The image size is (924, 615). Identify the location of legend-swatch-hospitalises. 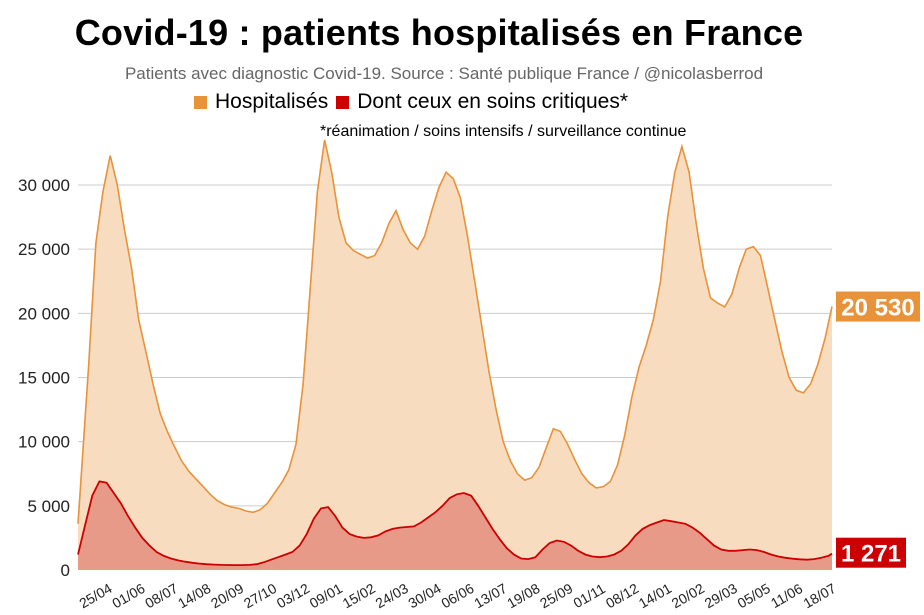
(200, 102).